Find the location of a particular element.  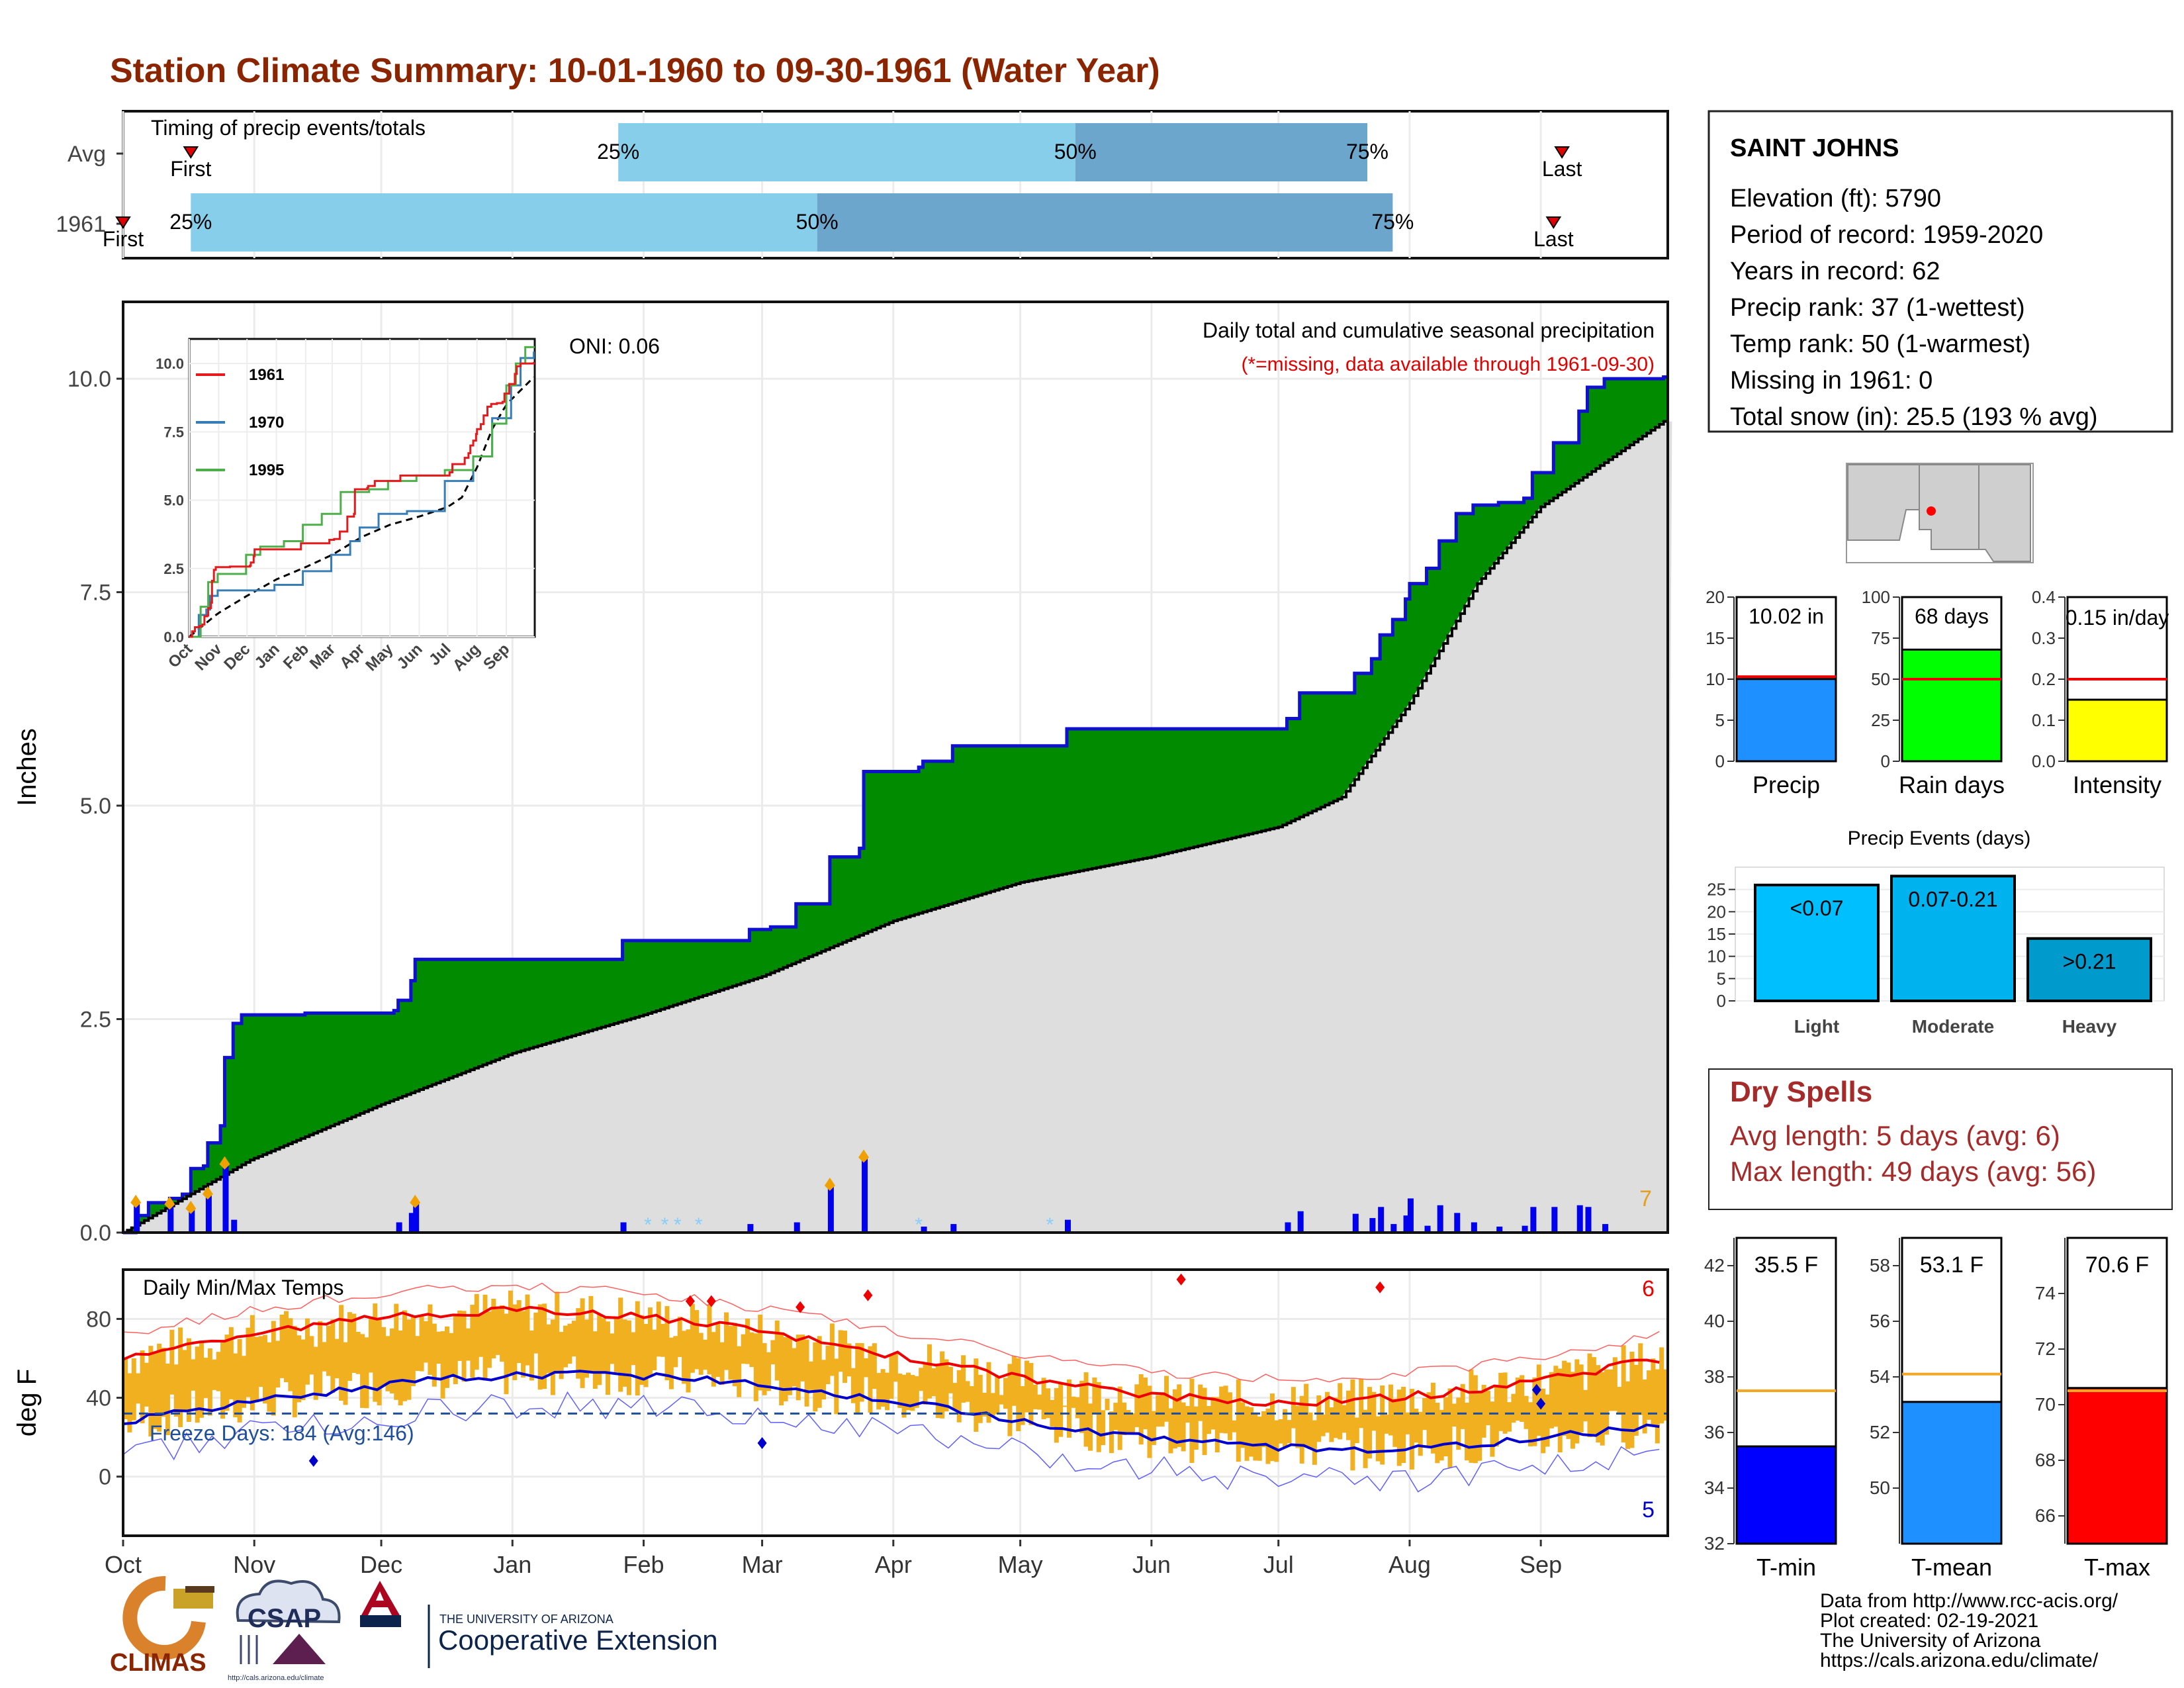

summary-tick-label: 10 is located at coordinates (1715, 679).